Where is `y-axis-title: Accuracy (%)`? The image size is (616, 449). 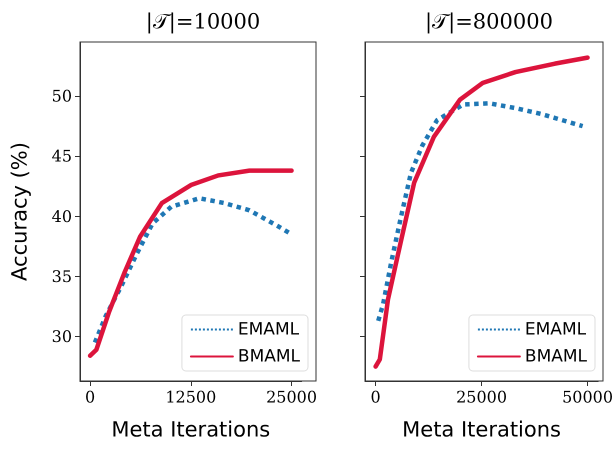
y-axis-title: Accuracy (%) is located at coordinates (20, 211).